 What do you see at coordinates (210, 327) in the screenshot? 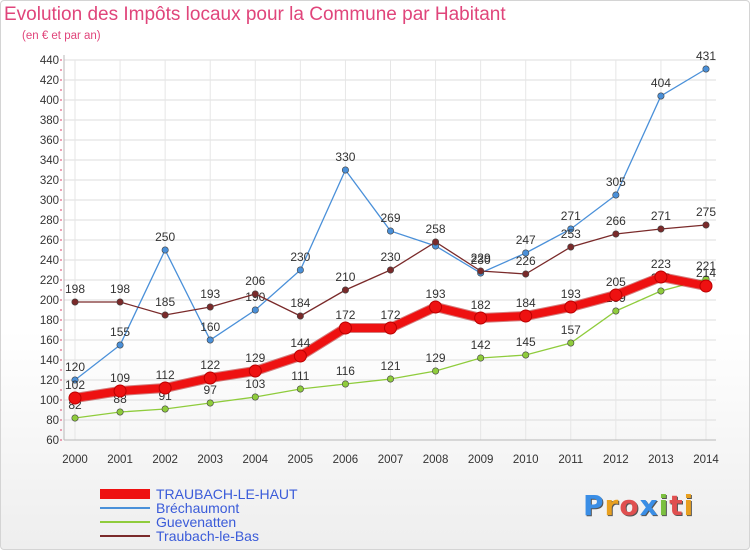
I see `data-label-brechaumont: 160` at bounding box center [210, 327].